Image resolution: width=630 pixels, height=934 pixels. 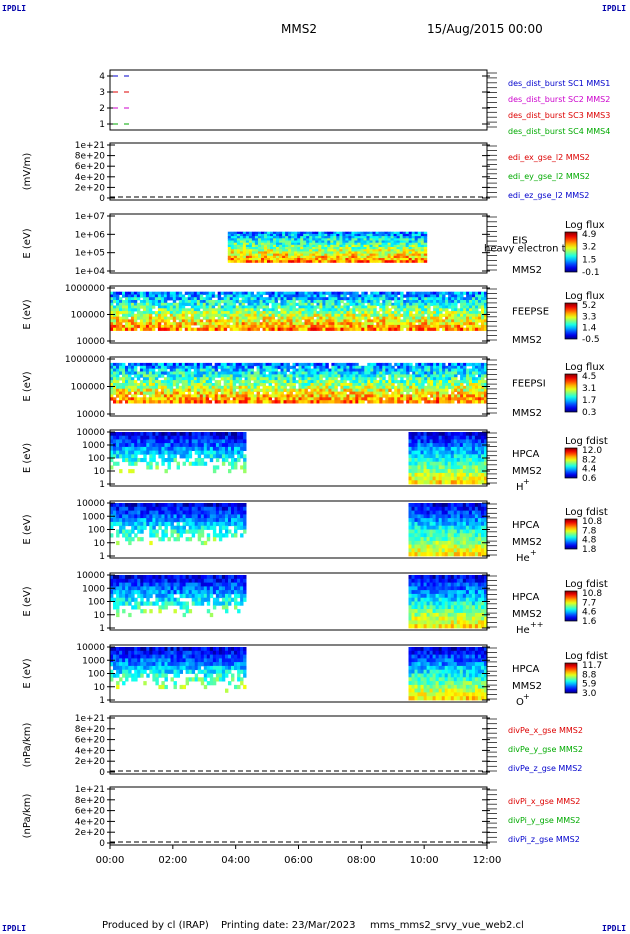 I want to click on colorbar-tick-label: 1.6, so click(x=589, y=622).